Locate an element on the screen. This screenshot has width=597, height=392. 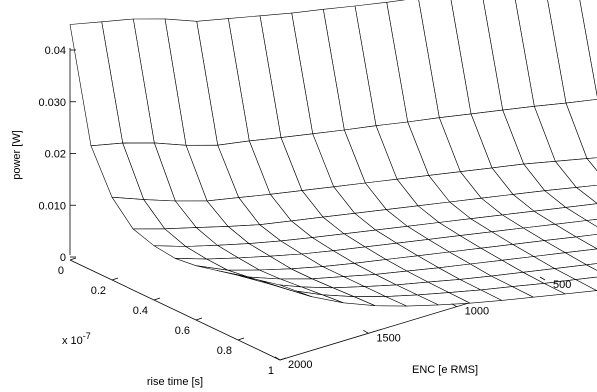
z-tick-label: 0.030 is located at coordinates (52, 103).